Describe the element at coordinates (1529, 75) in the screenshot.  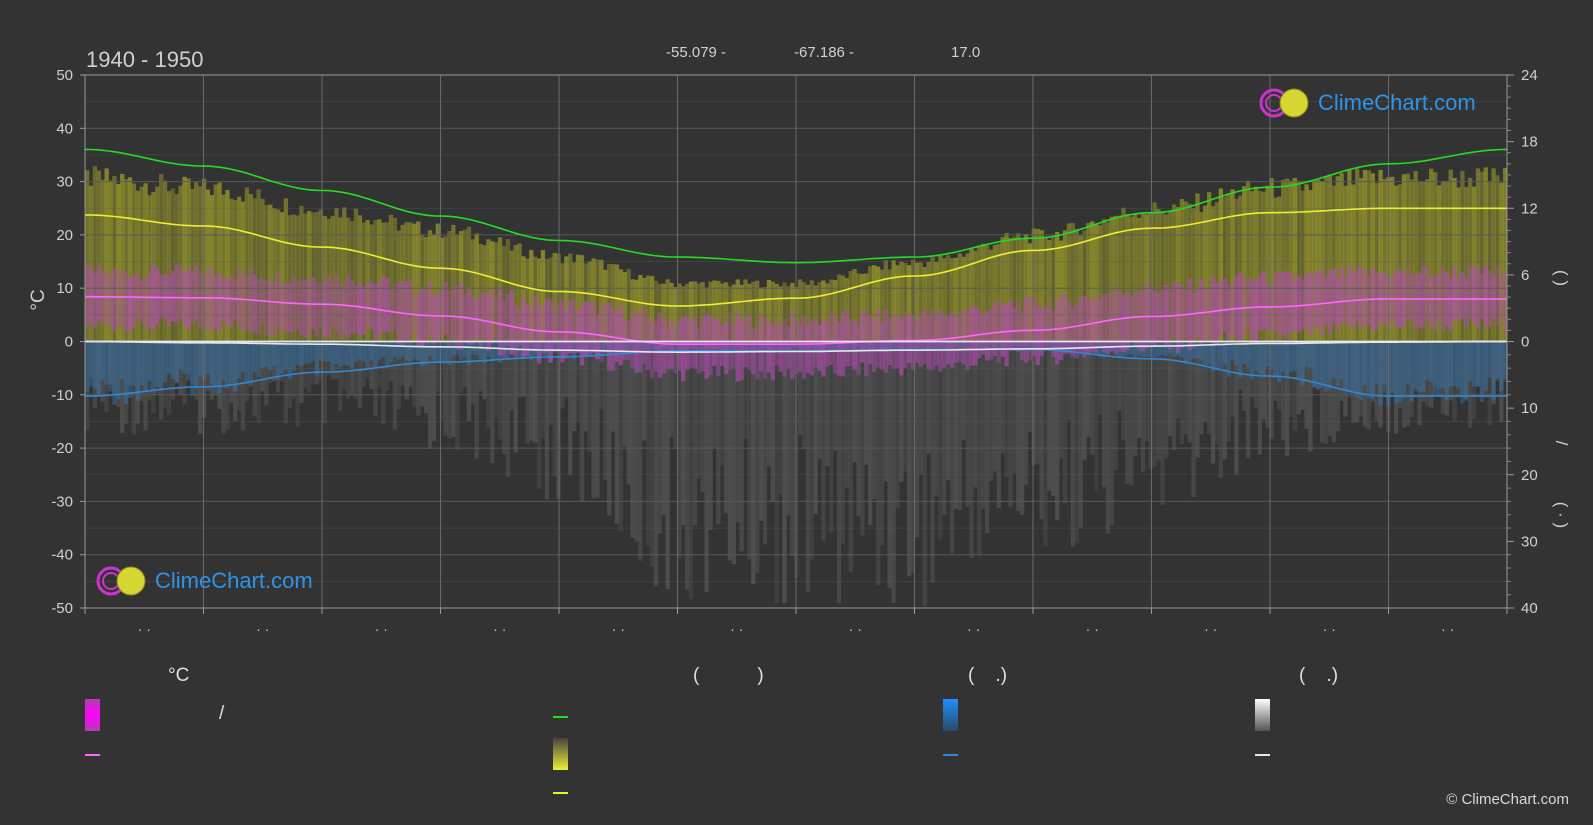
I see `right-top-tick-label: 24` at that location.